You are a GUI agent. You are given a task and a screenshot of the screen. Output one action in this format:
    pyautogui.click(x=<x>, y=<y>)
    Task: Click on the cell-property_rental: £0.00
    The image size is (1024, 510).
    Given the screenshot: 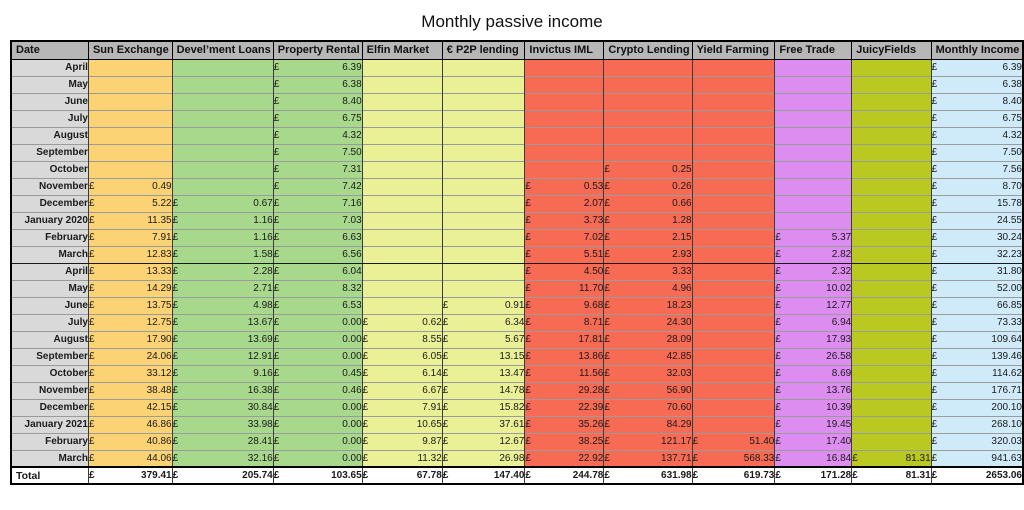 What is the action you would take?
    pyautogui.click(x=317, y=339)
    